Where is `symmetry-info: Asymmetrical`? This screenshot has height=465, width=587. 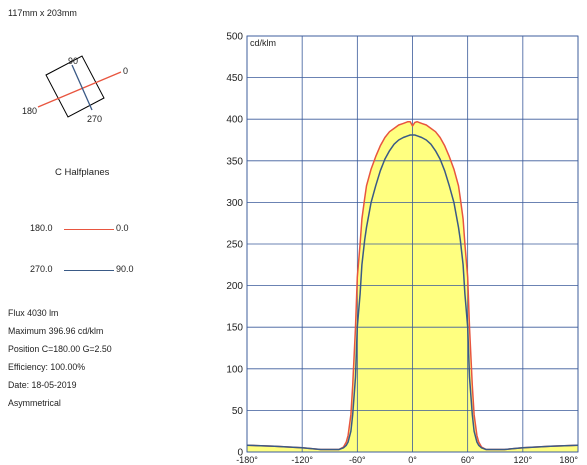
symmetry-info: Asymmetrical is located at coordinates (34, 403).